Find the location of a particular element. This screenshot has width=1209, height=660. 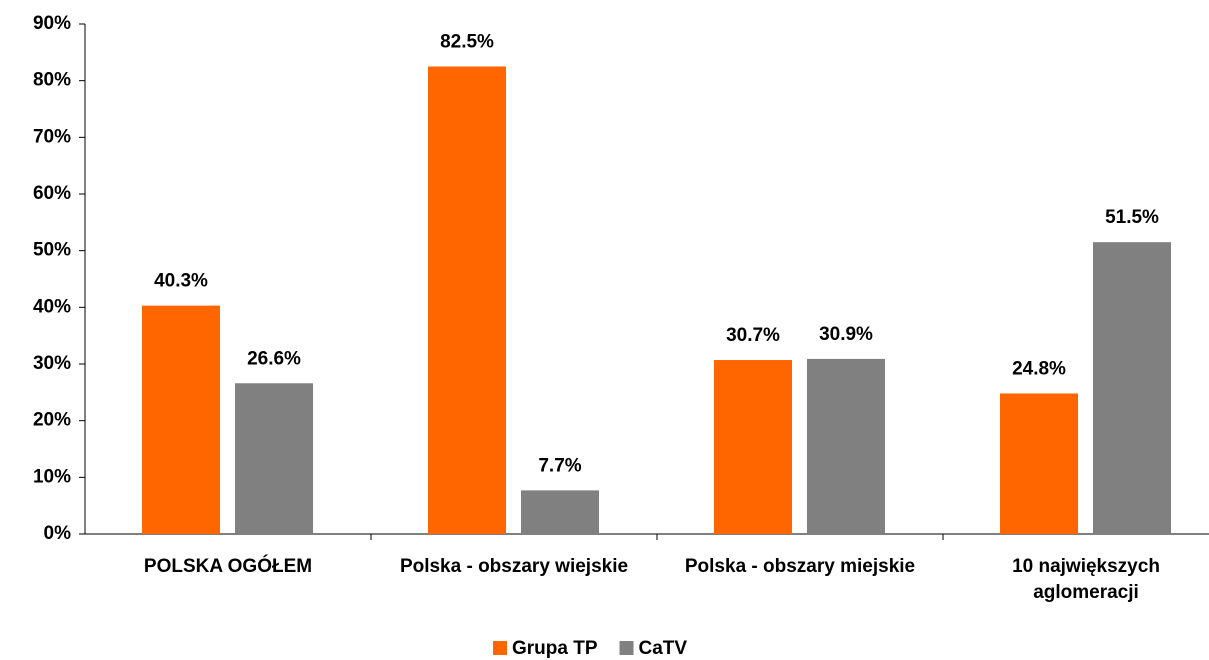

x-tick-label: Polska - obszary wiejskie is located at coordinates (514, 566).